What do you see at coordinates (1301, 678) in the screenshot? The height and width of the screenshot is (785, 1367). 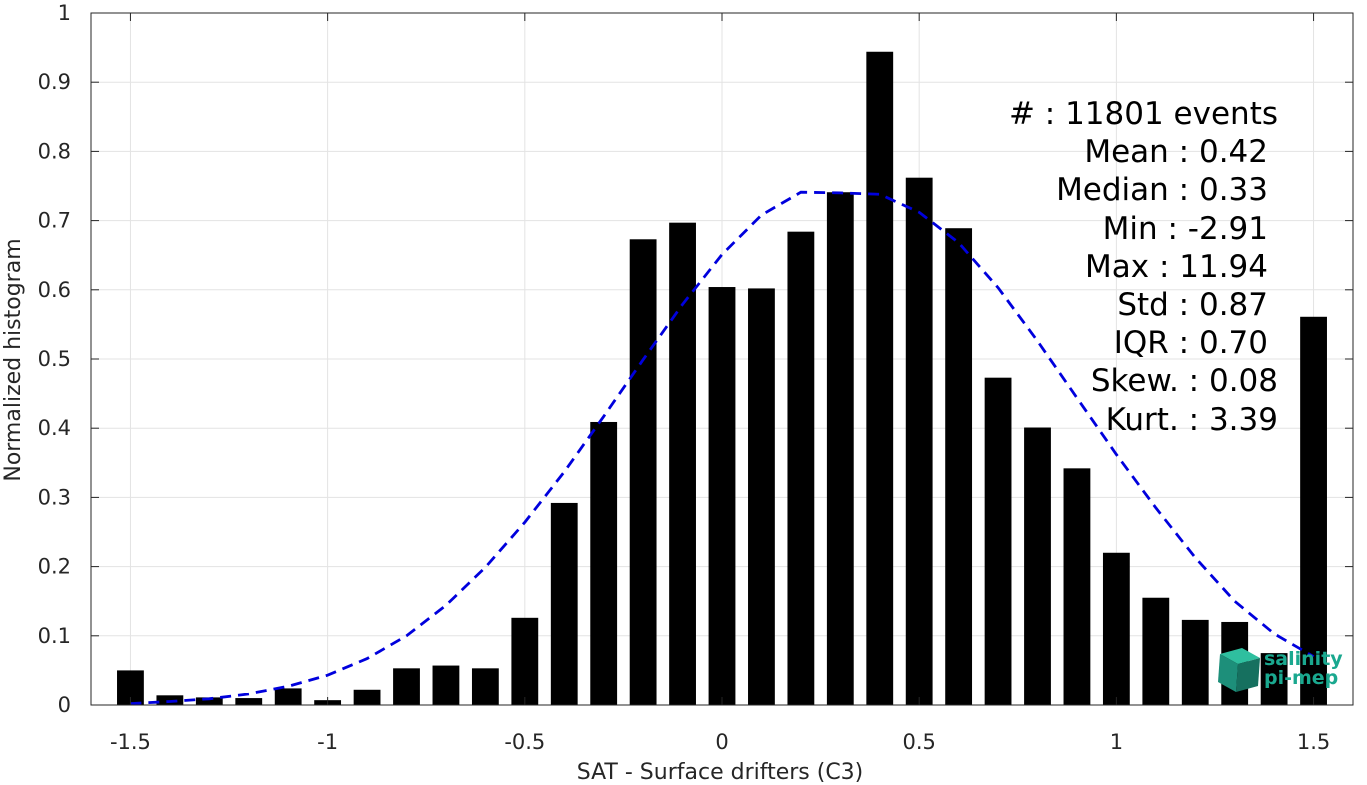 I see `logo-line2: pi-mep` at bounding box center [1301, 678].